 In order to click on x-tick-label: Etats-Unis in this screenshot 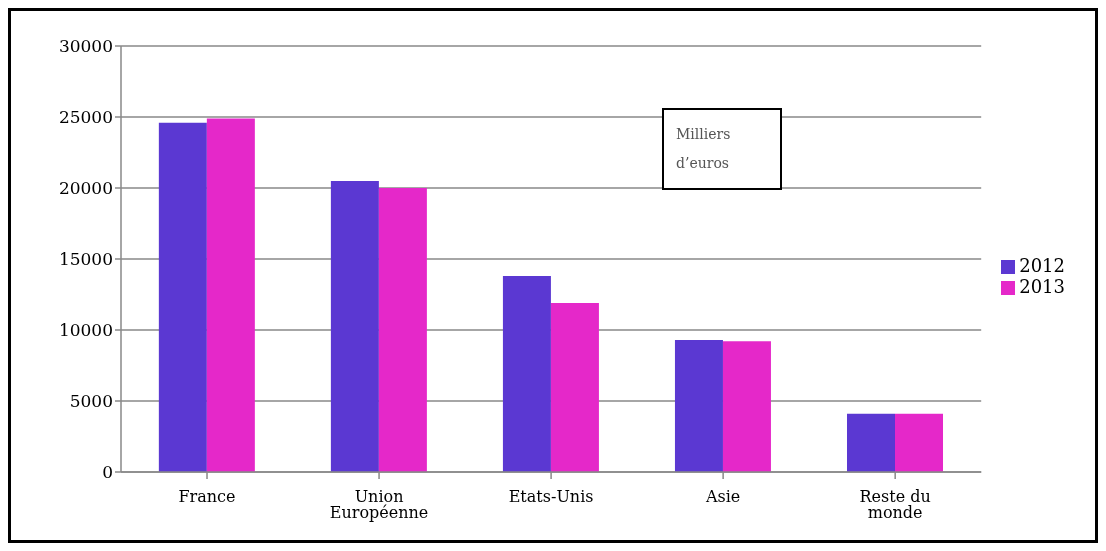, I will do `click(551, 497)`.